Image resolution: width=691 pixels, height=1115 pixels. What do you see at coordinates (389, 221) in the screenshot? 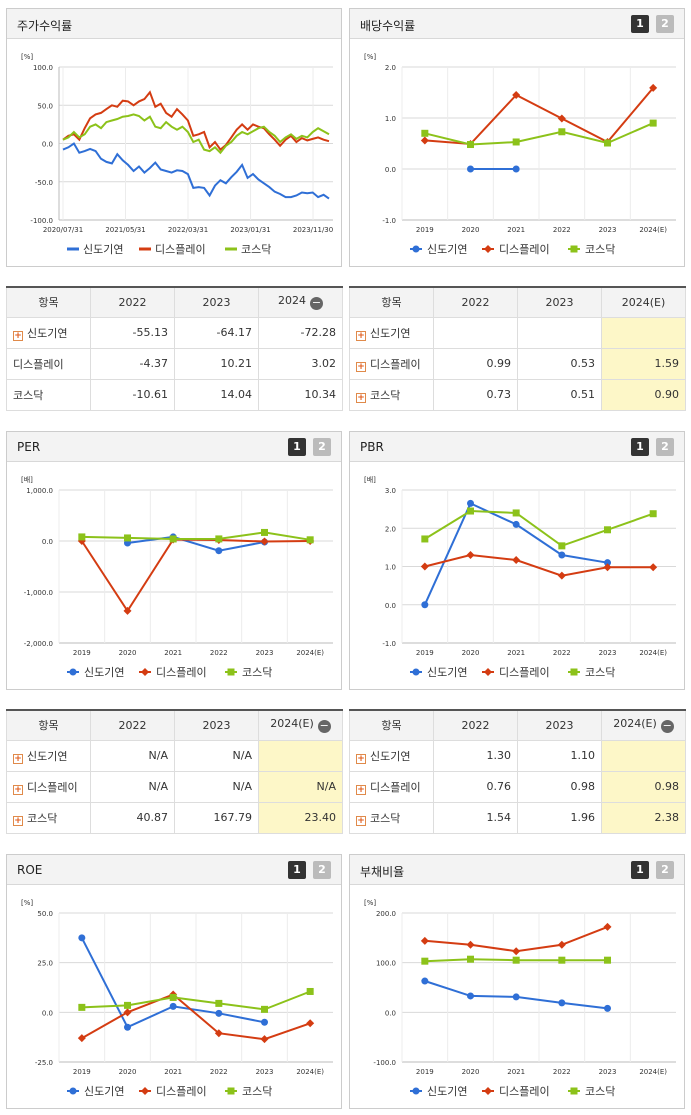
I see `y-tick-label: -1.0` at bounding box center [389, 221].